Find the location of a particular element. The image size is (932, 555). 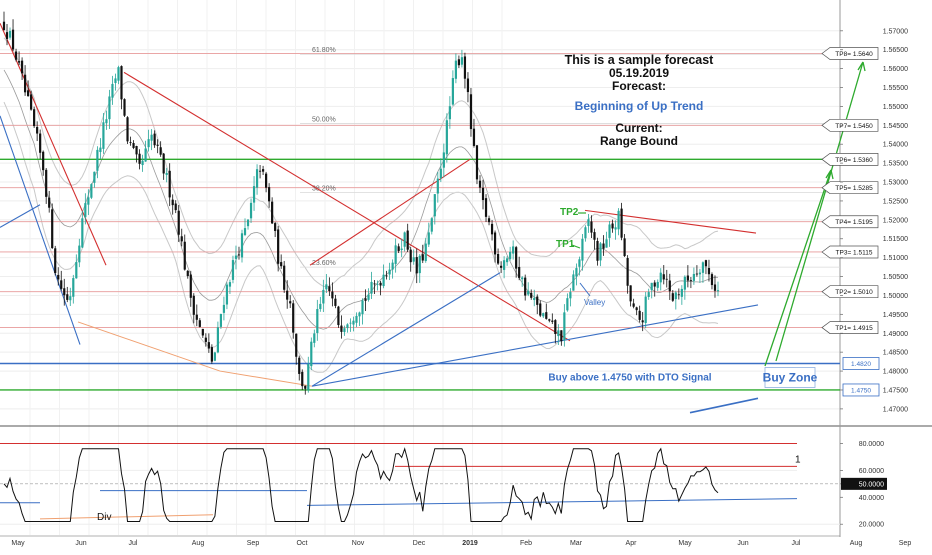

oscillator-curve is located at coordinates (361, 484).